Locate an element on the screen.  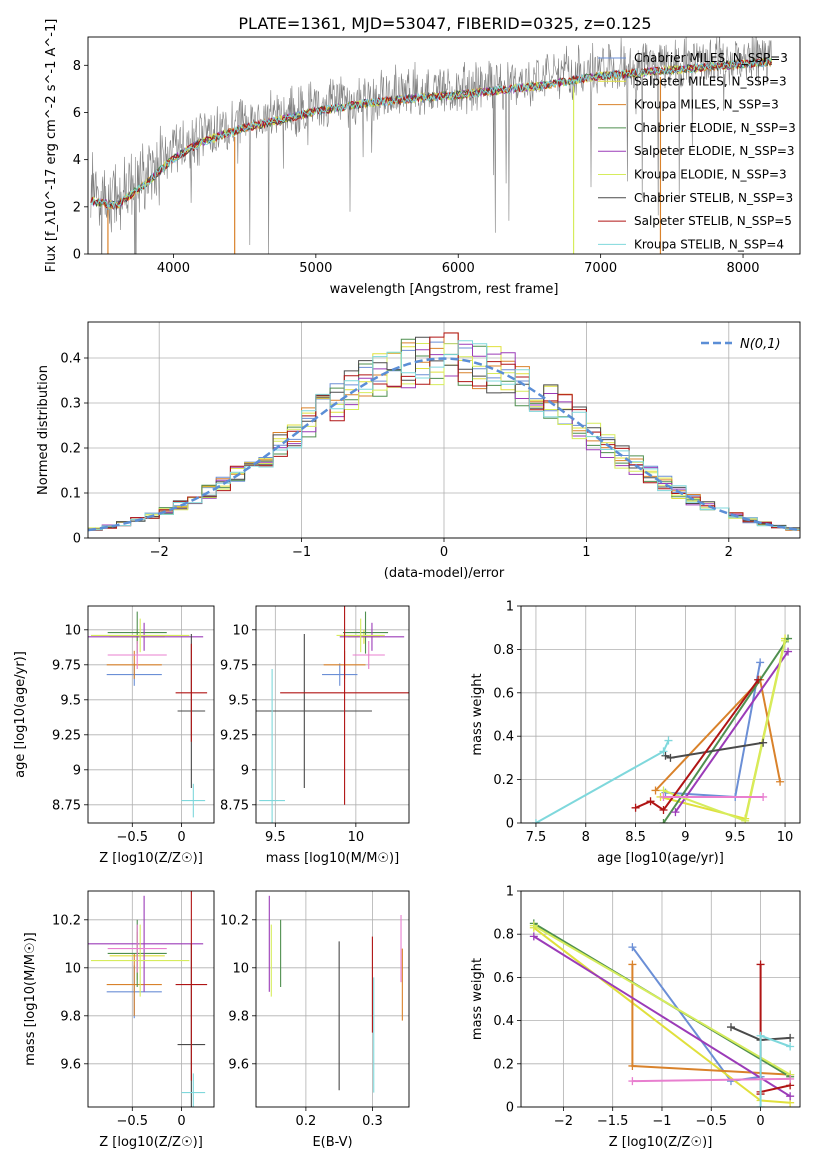
x-axis-label: (data-model)/error is located at coordinates (444, 573).